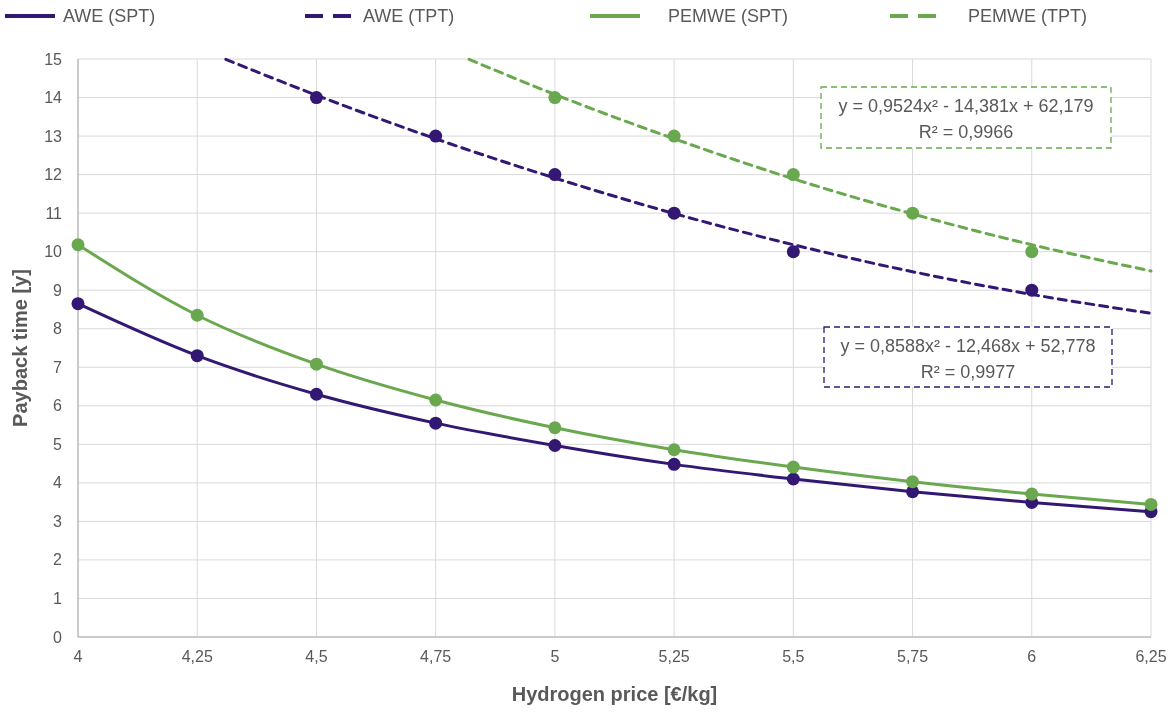 Image resolution: width=1174 pixels, height=713 pixels. What do you see at coordinates (58, 367) in the screenshot?
I see `y-tick-label: 7` at bounding box center [58, 367].